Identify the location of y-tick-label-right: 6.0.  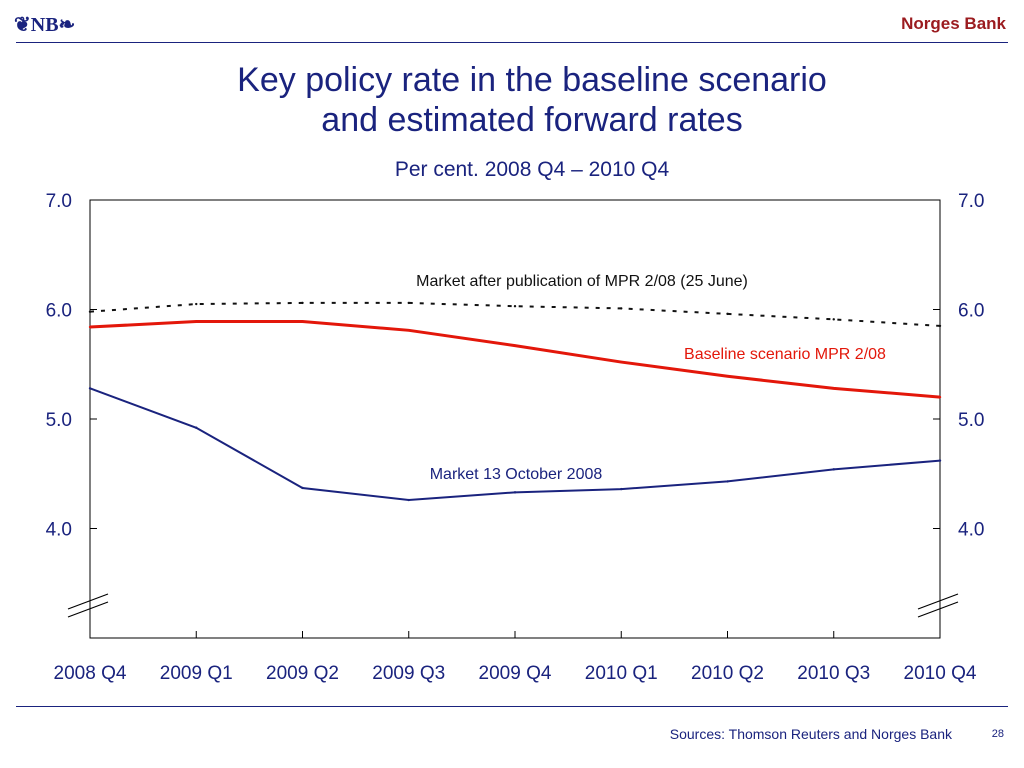
(971, 311).